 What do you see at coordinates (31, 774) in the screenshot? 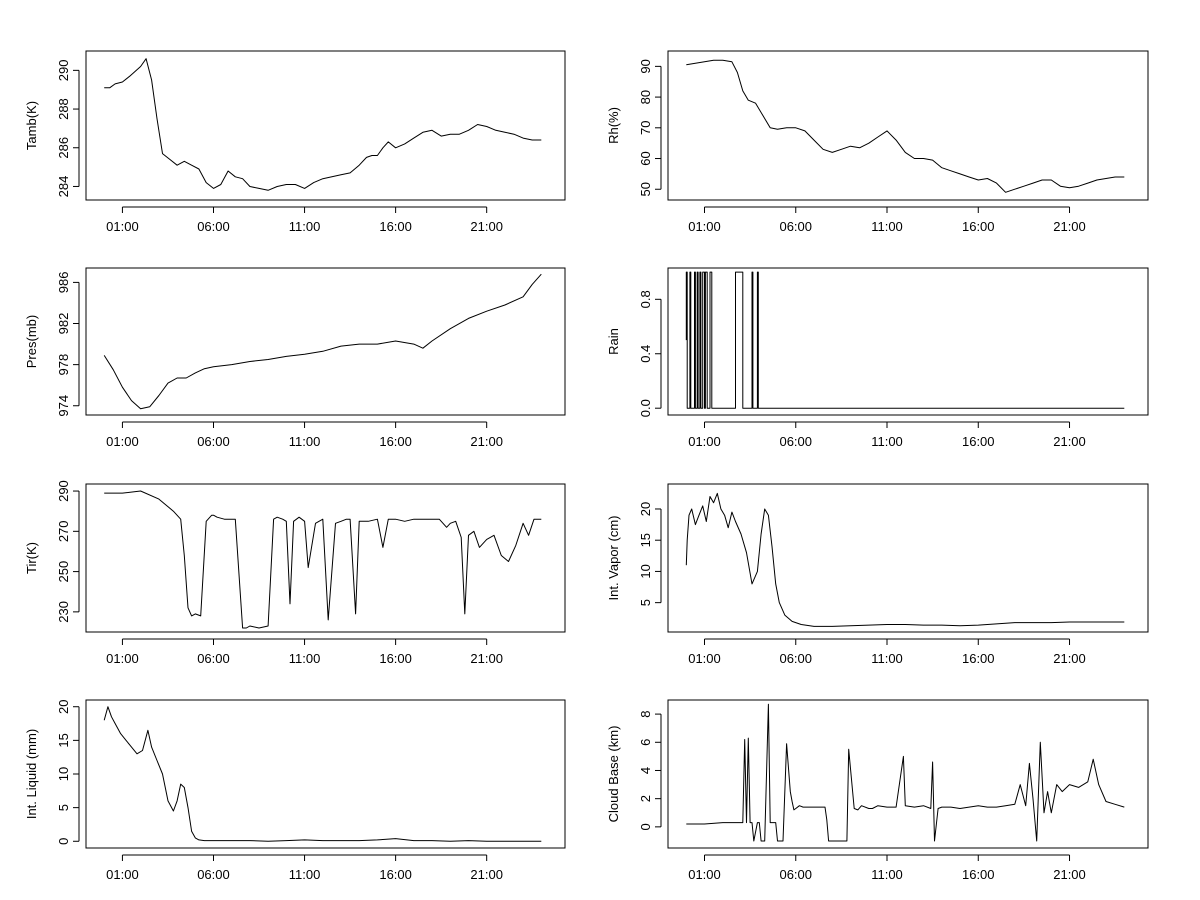
I see `y-axis-label: Int. Liquid (mm)` at bounding box center [31, 774].